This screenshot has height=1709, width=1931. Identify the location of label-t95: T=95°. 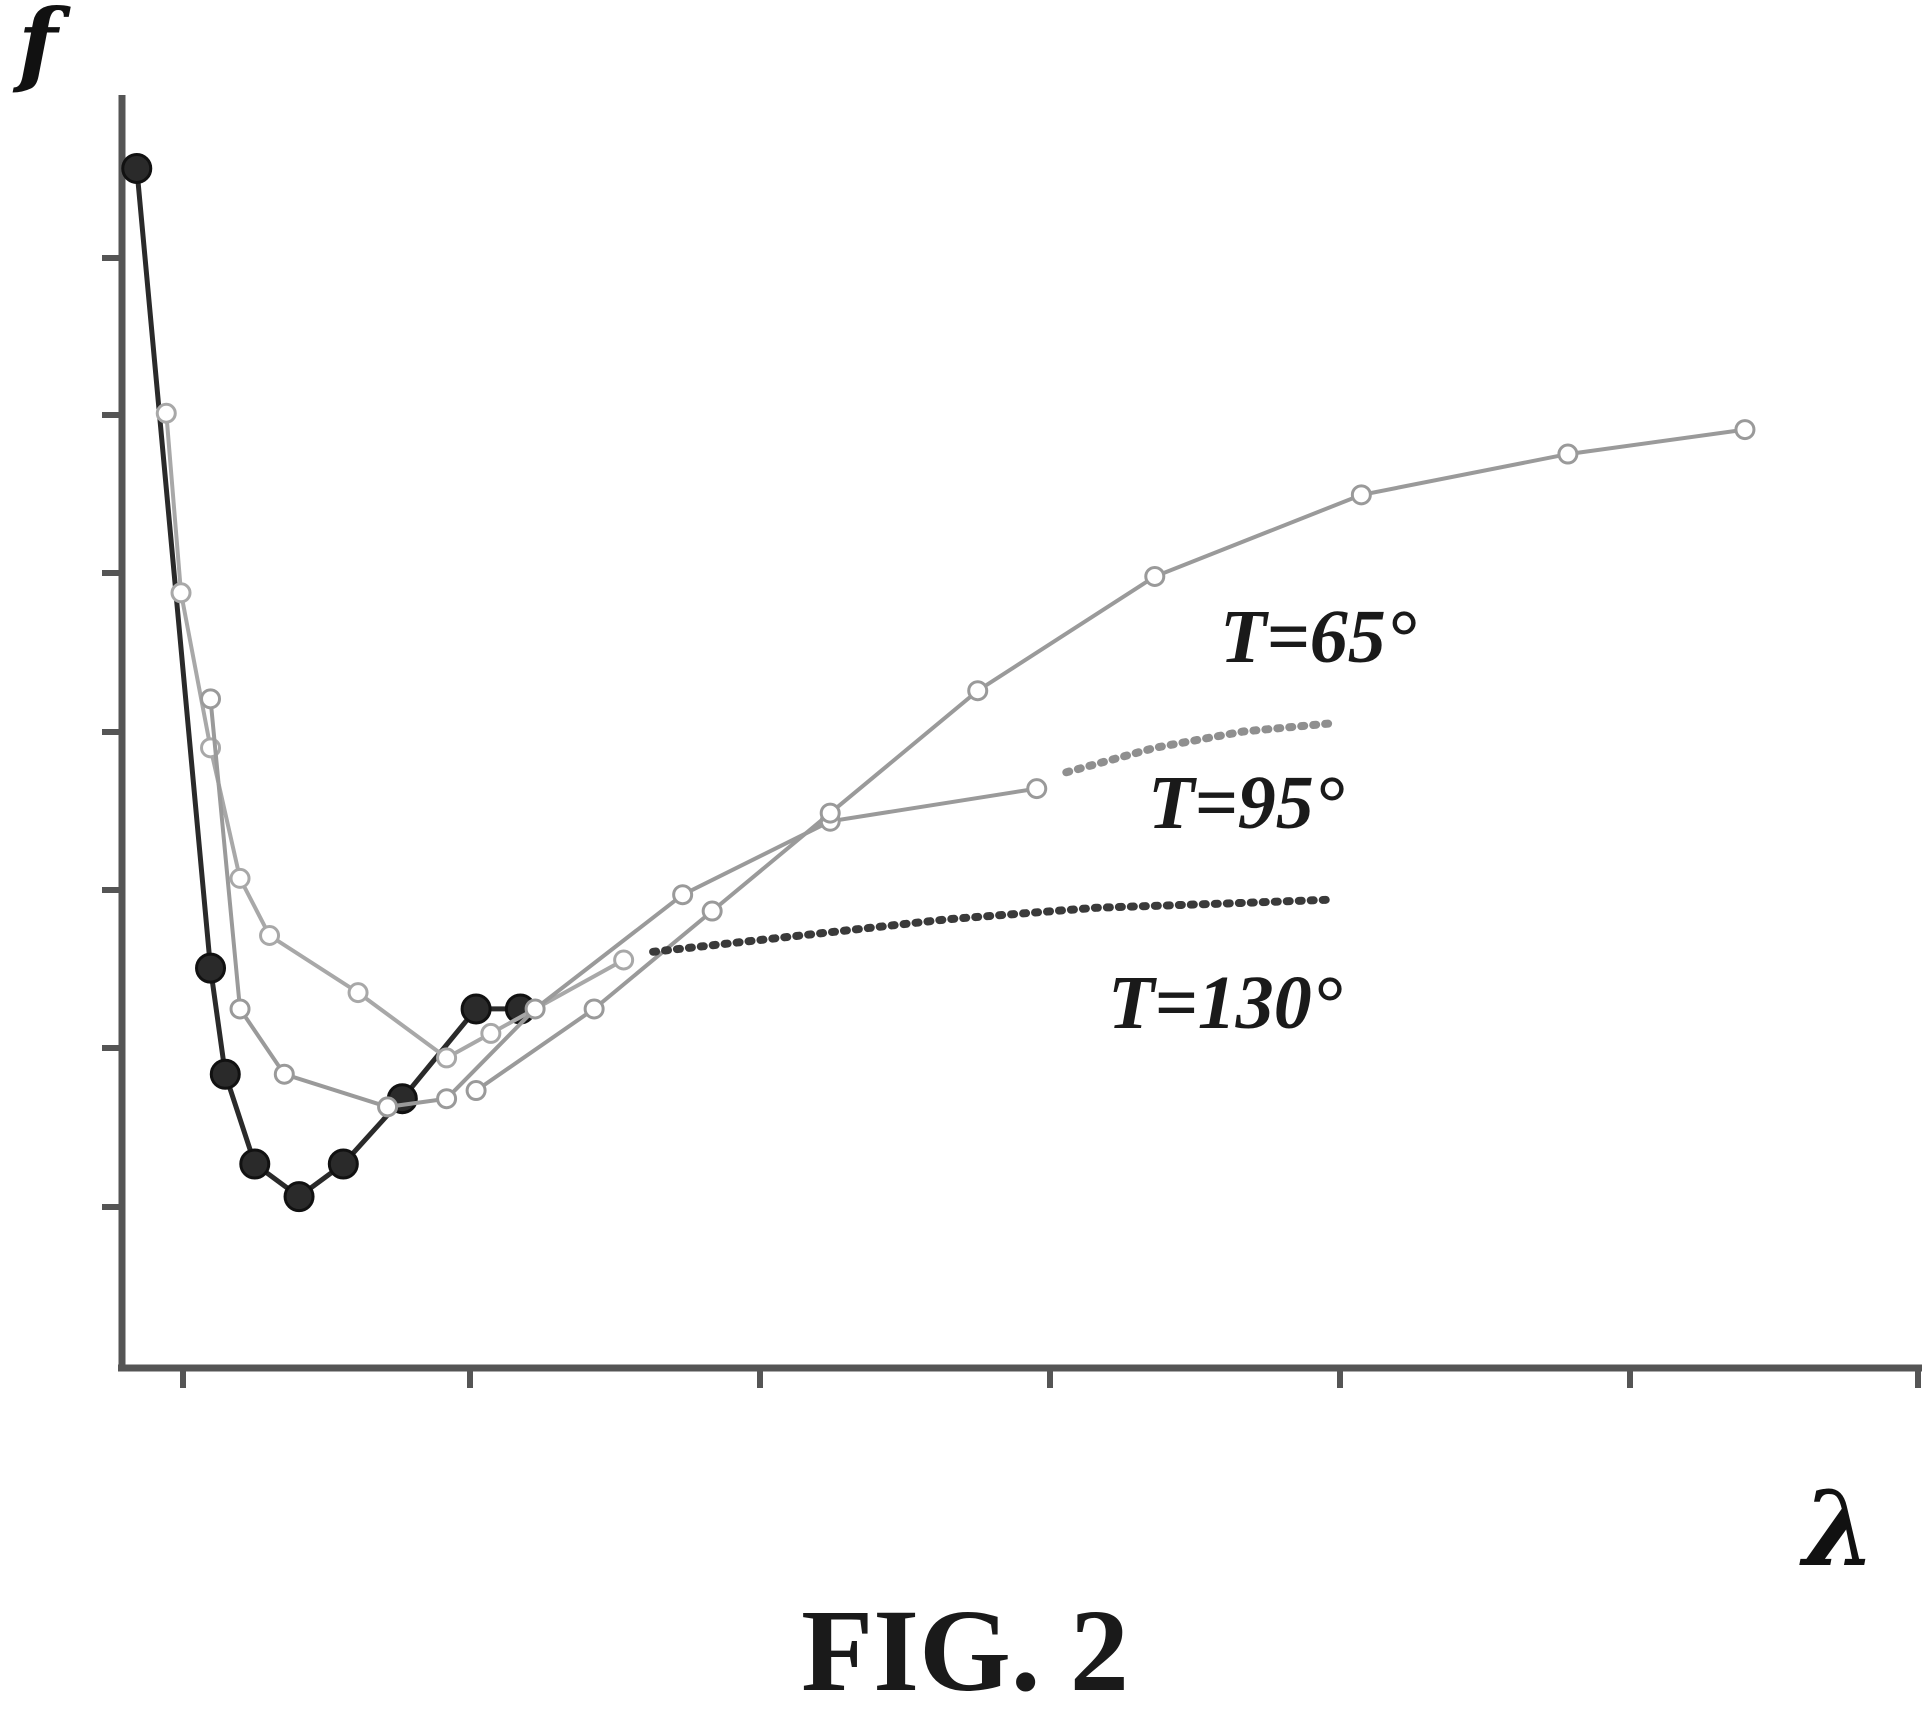
(1246, 803).